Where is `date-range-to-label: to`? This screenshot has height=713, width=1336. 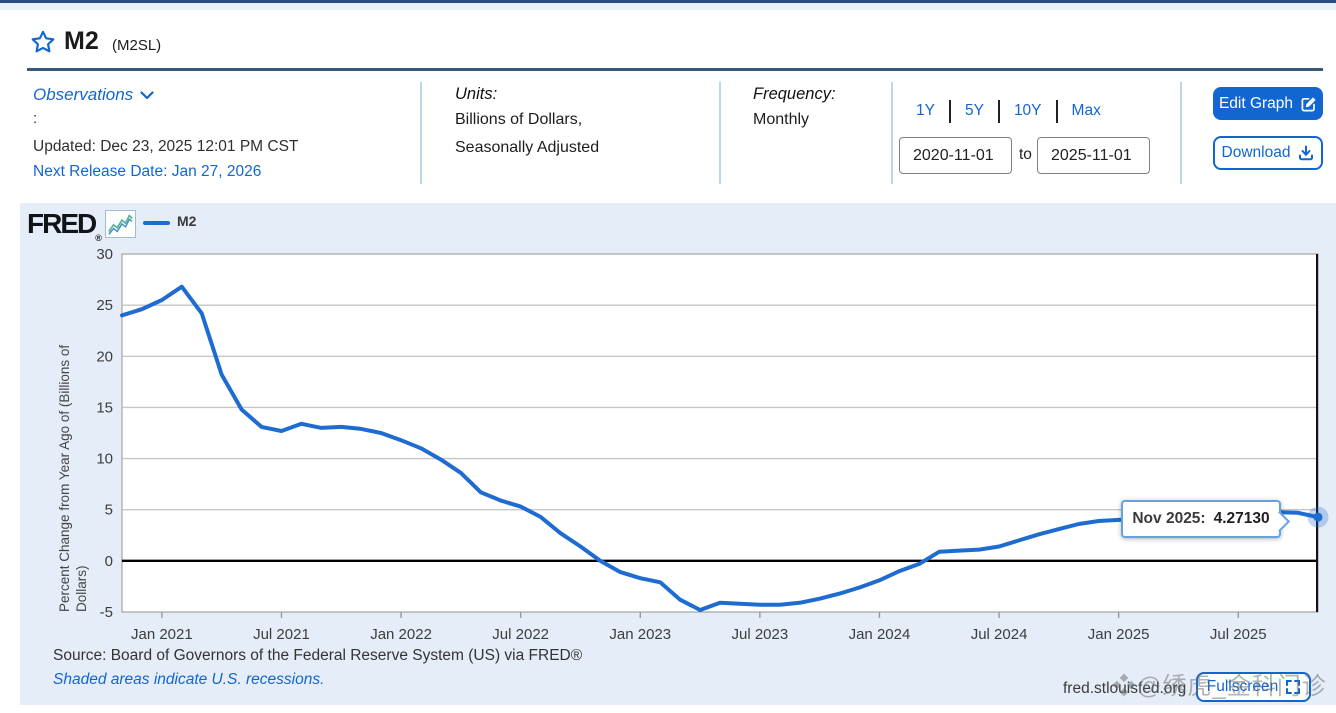 date-range-to-label: to is located at coordinates (1025, 154).